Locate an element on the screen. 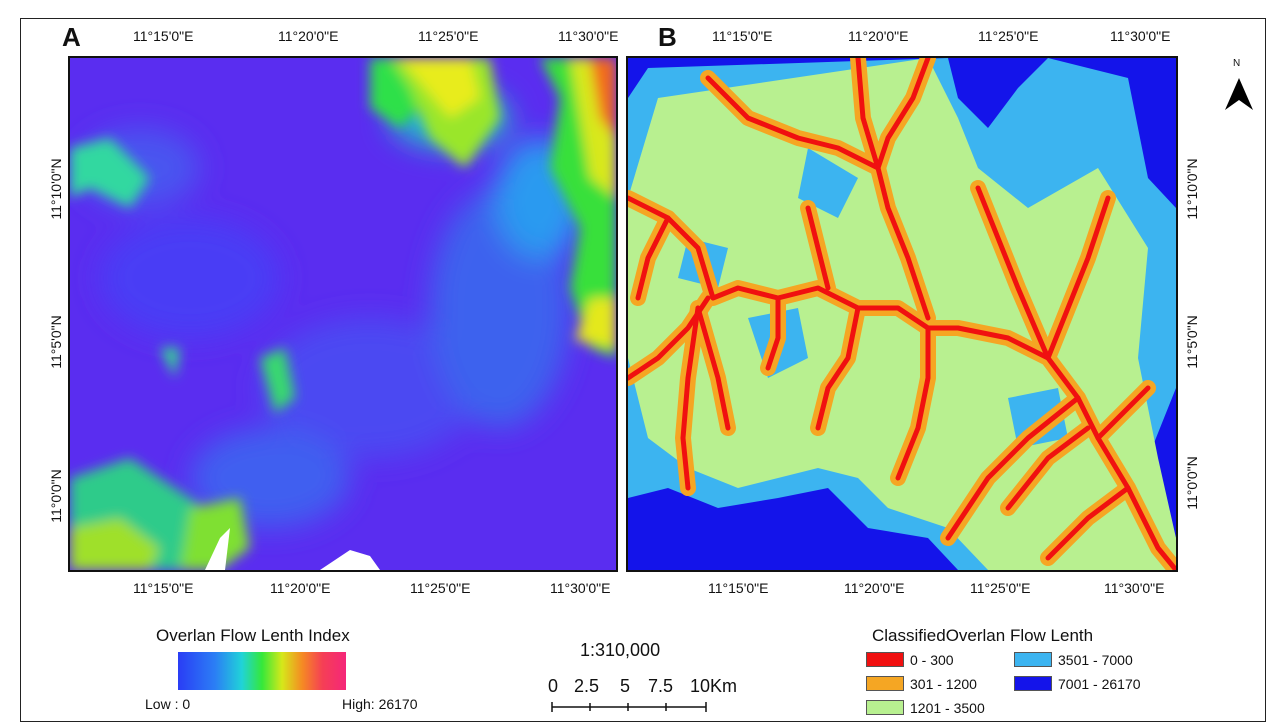  panel-b-top-tick: 11°15'0"E is located at coordinates (742, 36).